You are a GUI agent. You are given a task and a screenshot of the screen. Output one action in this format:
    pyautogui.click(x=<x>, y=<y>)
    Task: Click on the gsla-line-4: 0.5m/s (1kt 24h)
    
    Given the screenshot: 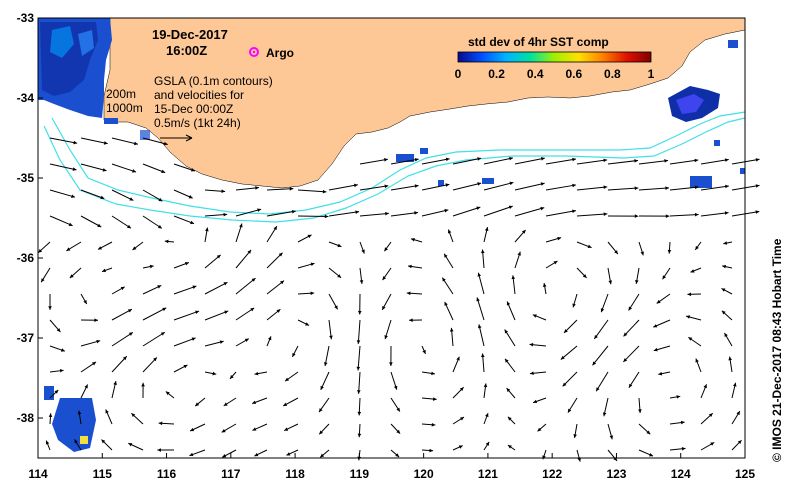 What is the action you would take?
    pyautogui.click(x=197, y=123)
    